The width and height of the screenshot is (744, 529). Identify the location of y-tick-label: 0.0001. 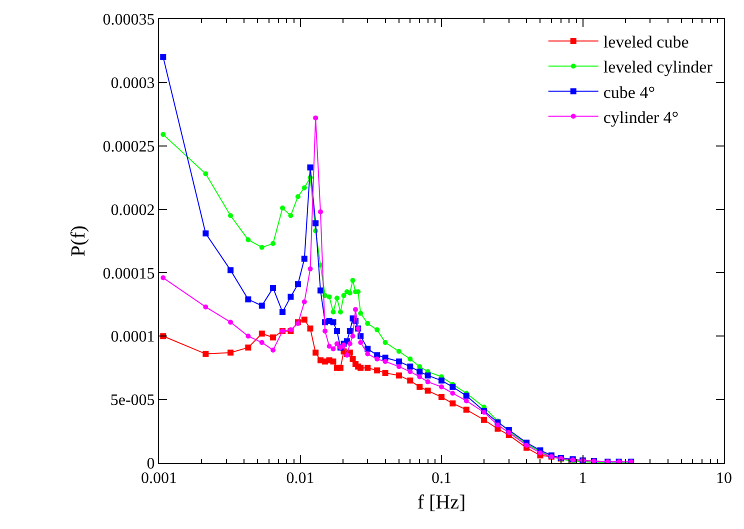
(132, 337).